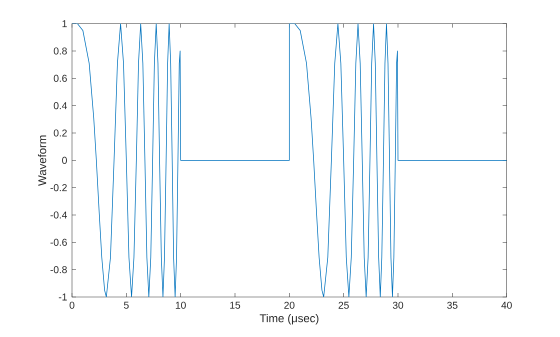  Describe the element at coordinates (398, 305) in the screenshot. I see `x-tick-label: 30` at that location.